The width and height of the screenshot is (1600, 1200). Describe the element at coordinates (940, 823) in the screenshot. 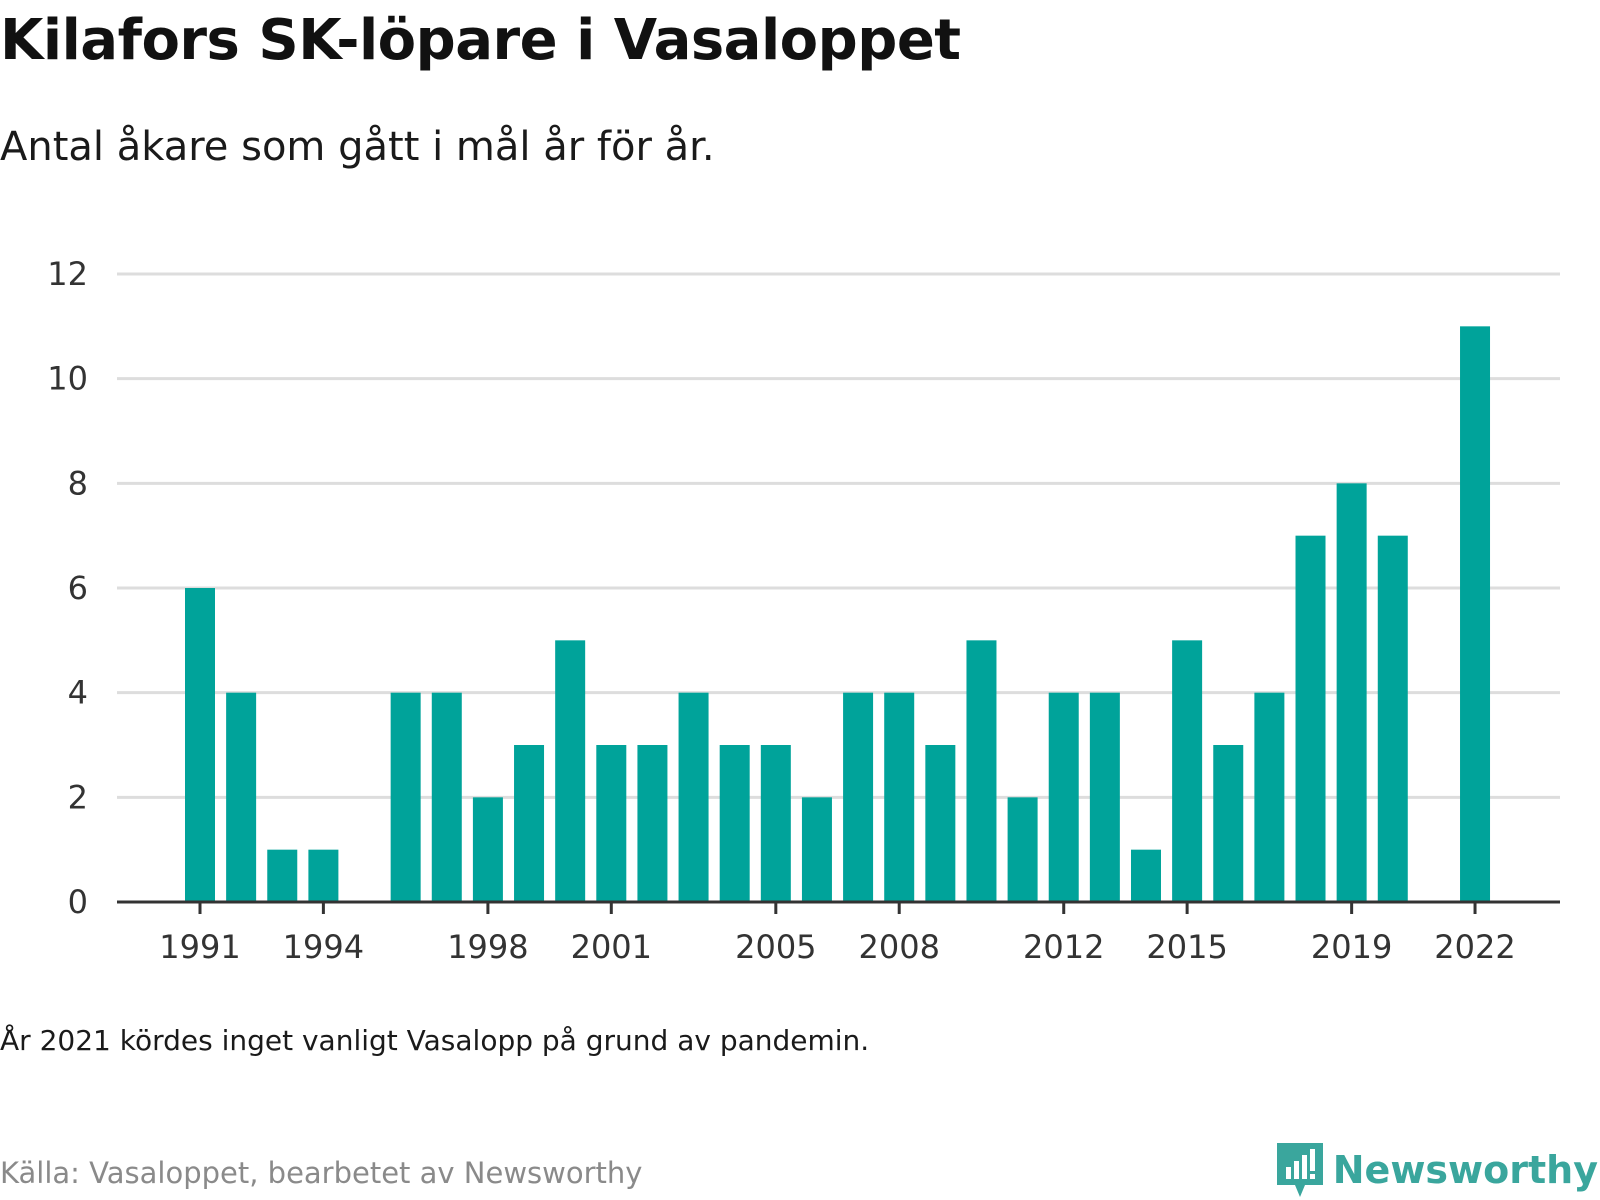

I see `bar-2009` at that location.